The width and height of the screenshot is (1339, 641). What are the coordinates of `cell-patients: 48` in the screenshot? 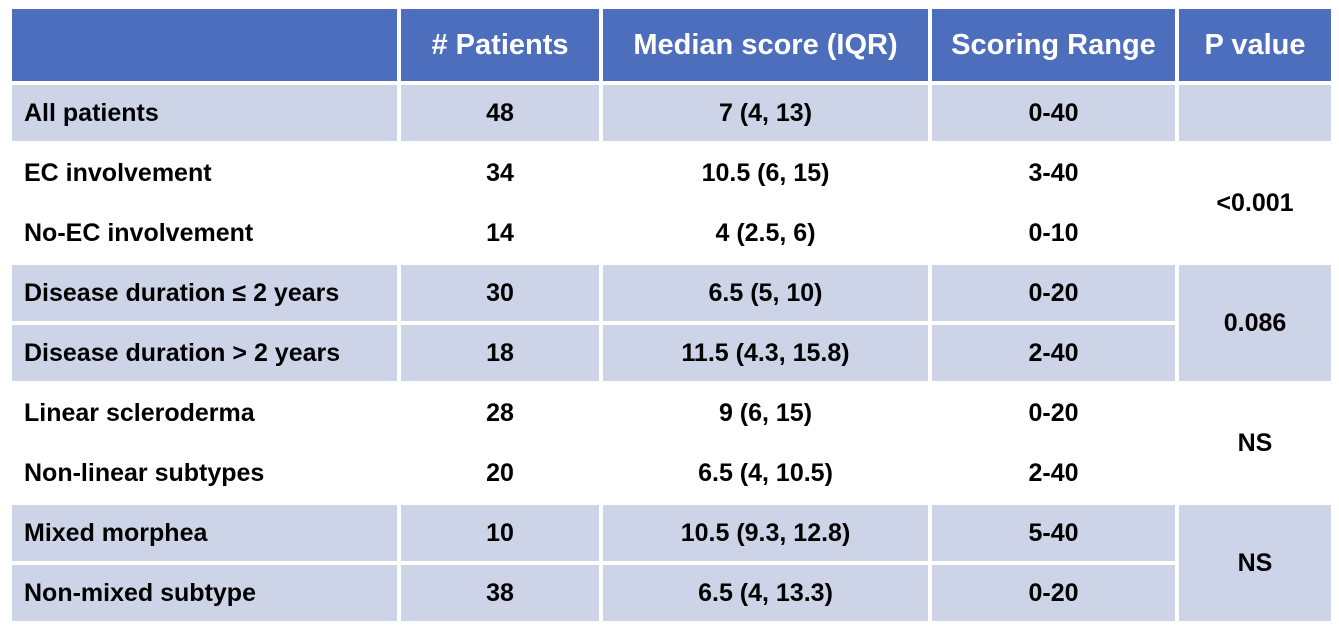 It's located at (500, 113).